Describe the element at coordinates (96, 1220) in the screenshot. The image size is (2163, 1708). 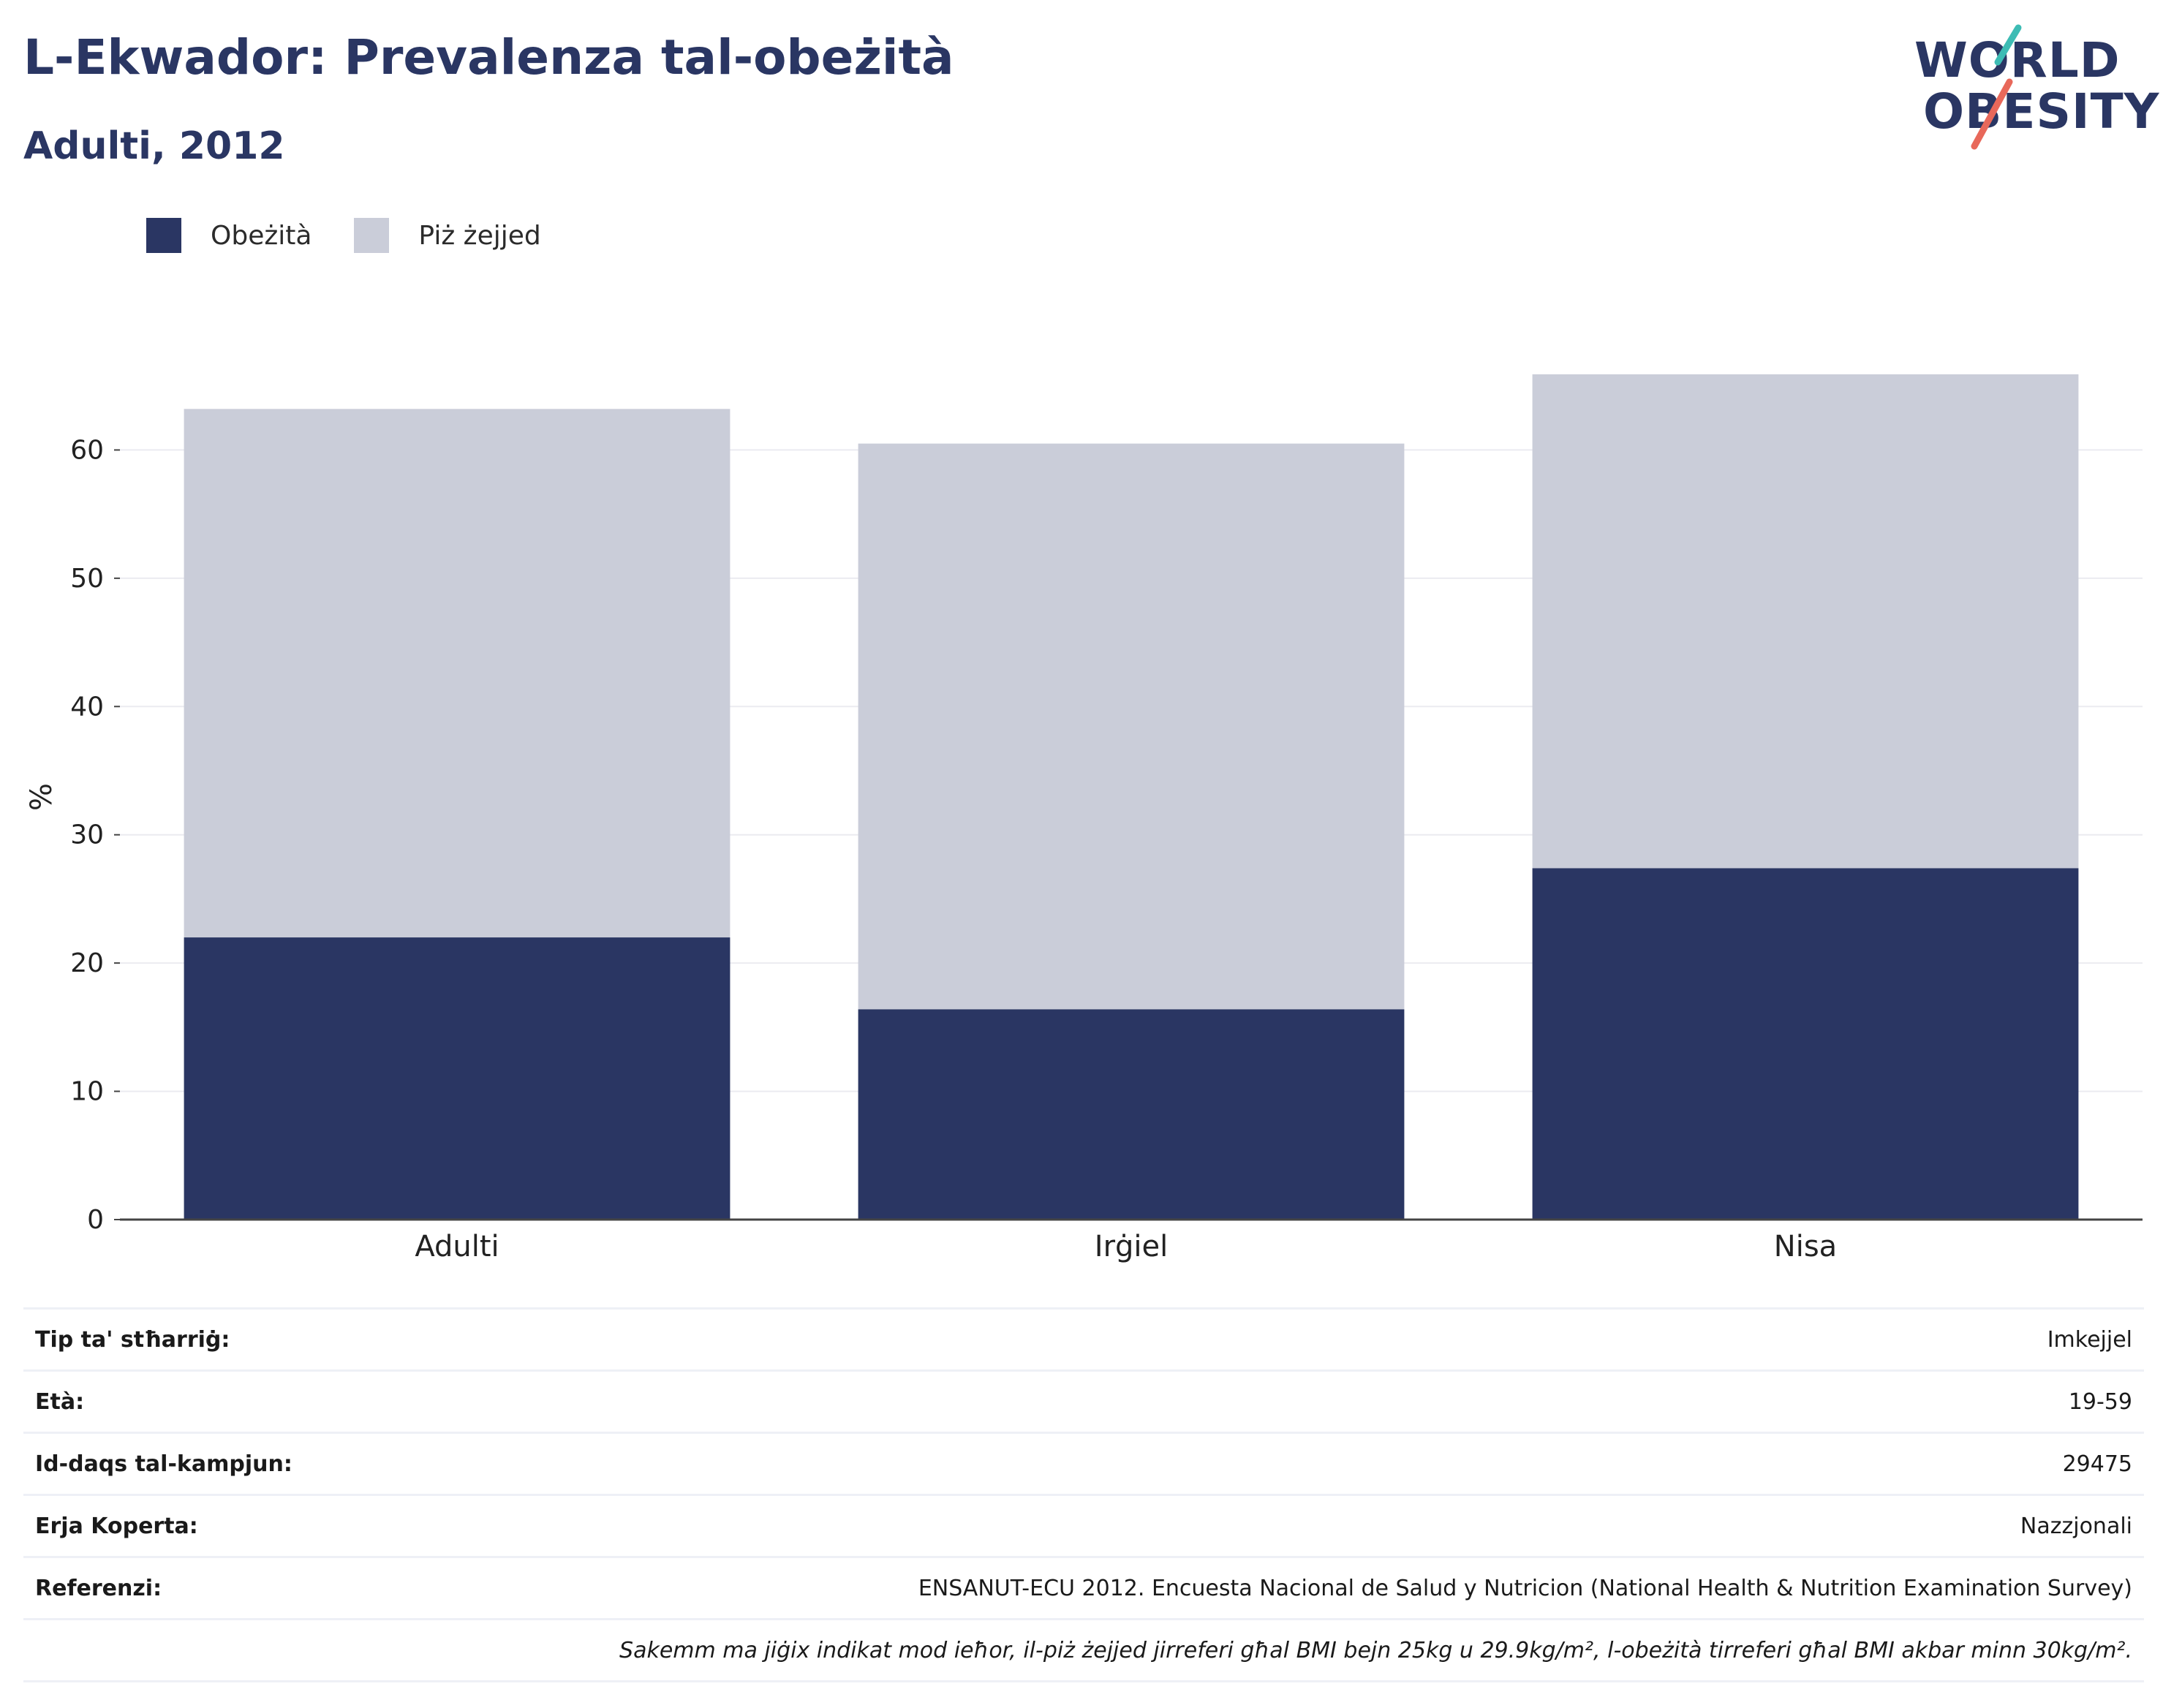
I see `y-tick-label: 0` at that location.